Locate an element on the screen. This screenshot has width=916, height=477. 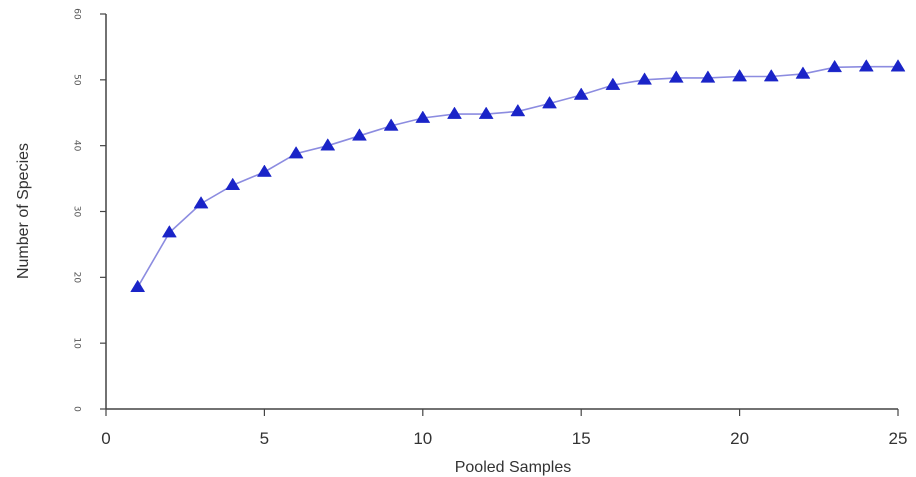
y-tick-label: 20 is located at coordinates (77, 278).